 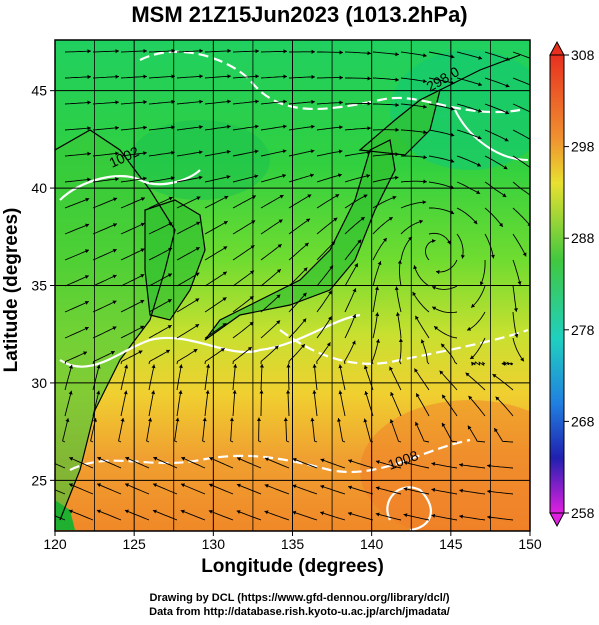 I want to click on colorbar: 308 298 288 278 268 258, so click(x=572, y=284).